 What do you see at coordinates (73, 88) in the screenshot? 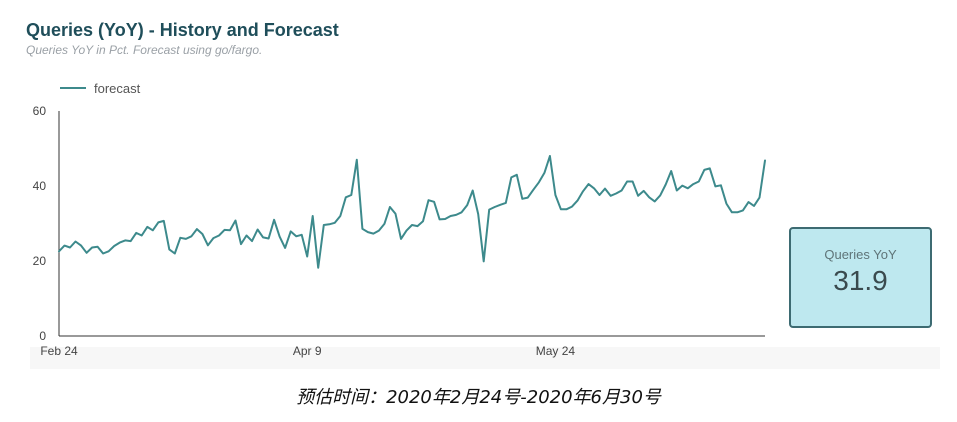
I see `legend-swatch` at bounding box center [73, 88].